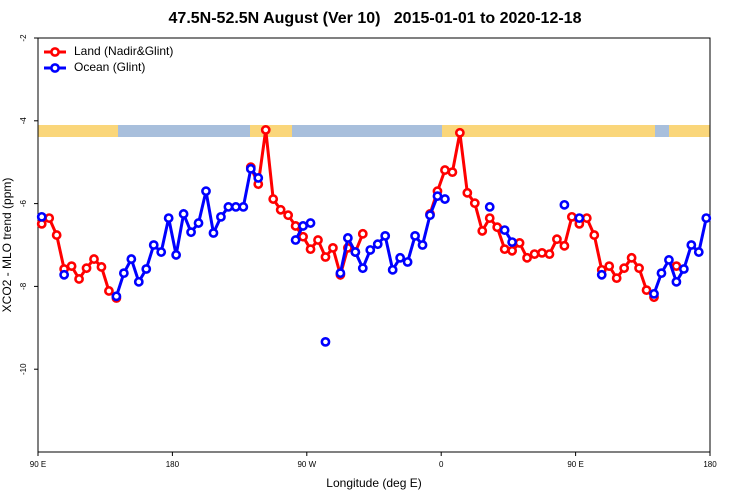 Image resolution: width=750 pixels, height=500 pixels. What do you see at coordinates (23, 121) in the screenshot?
I see `y-tick-label: -4` at bounding box center [23, 121].